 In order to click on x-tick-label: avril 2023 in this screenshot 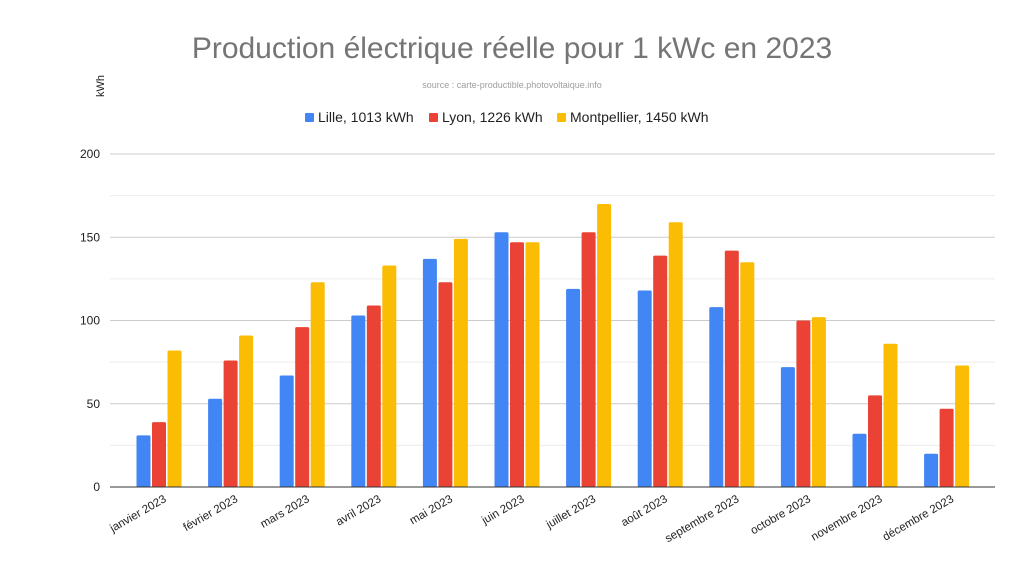, I will do `click(358, 510)`.